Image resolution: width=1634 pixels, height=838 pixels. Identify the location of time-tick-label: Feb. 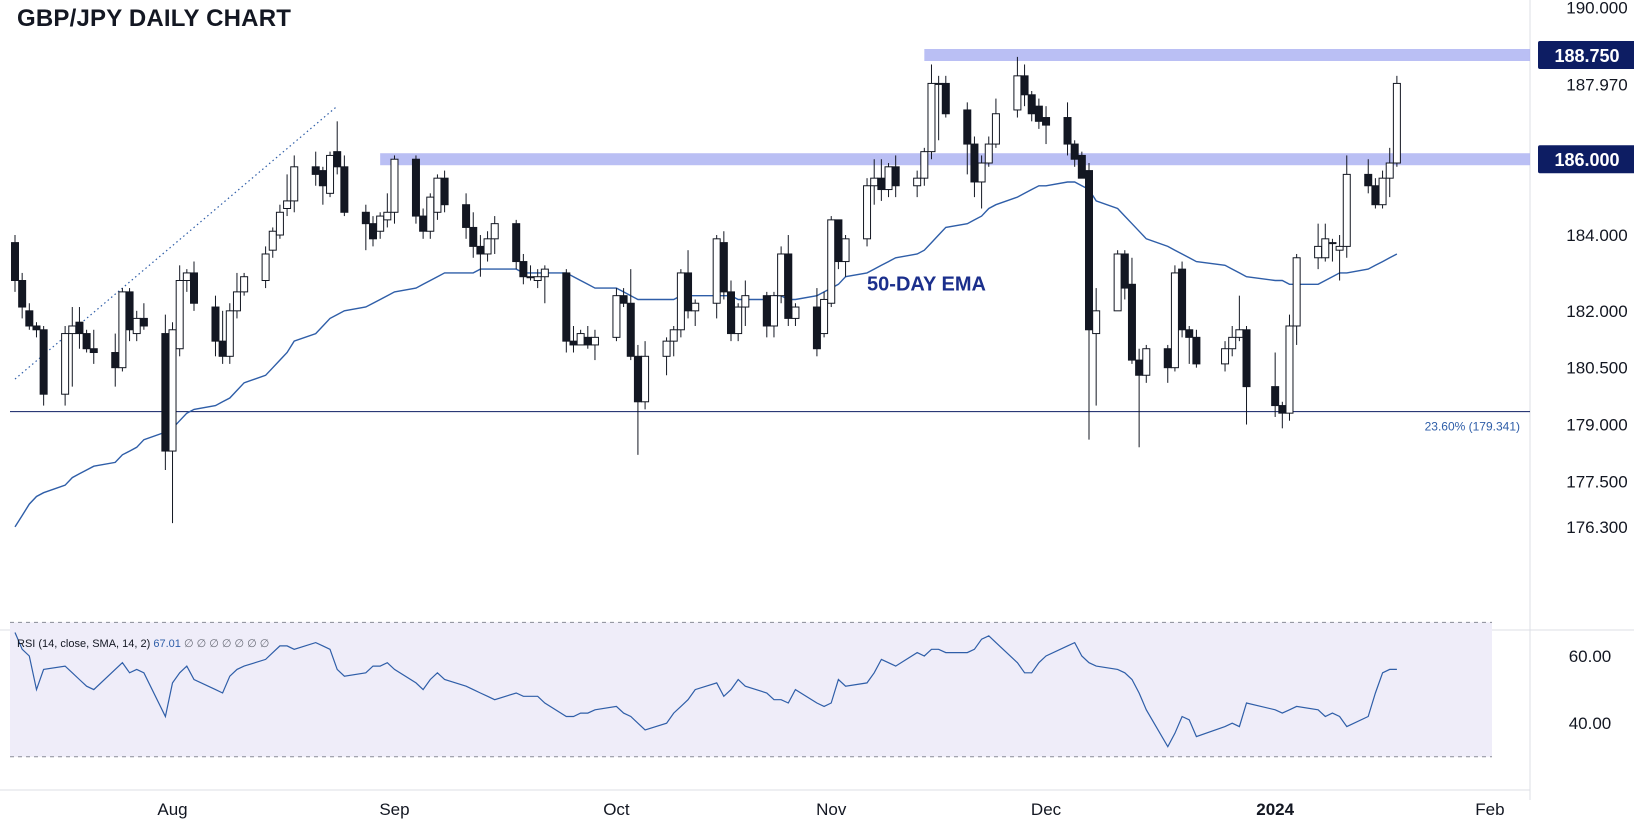
(1489, 809).